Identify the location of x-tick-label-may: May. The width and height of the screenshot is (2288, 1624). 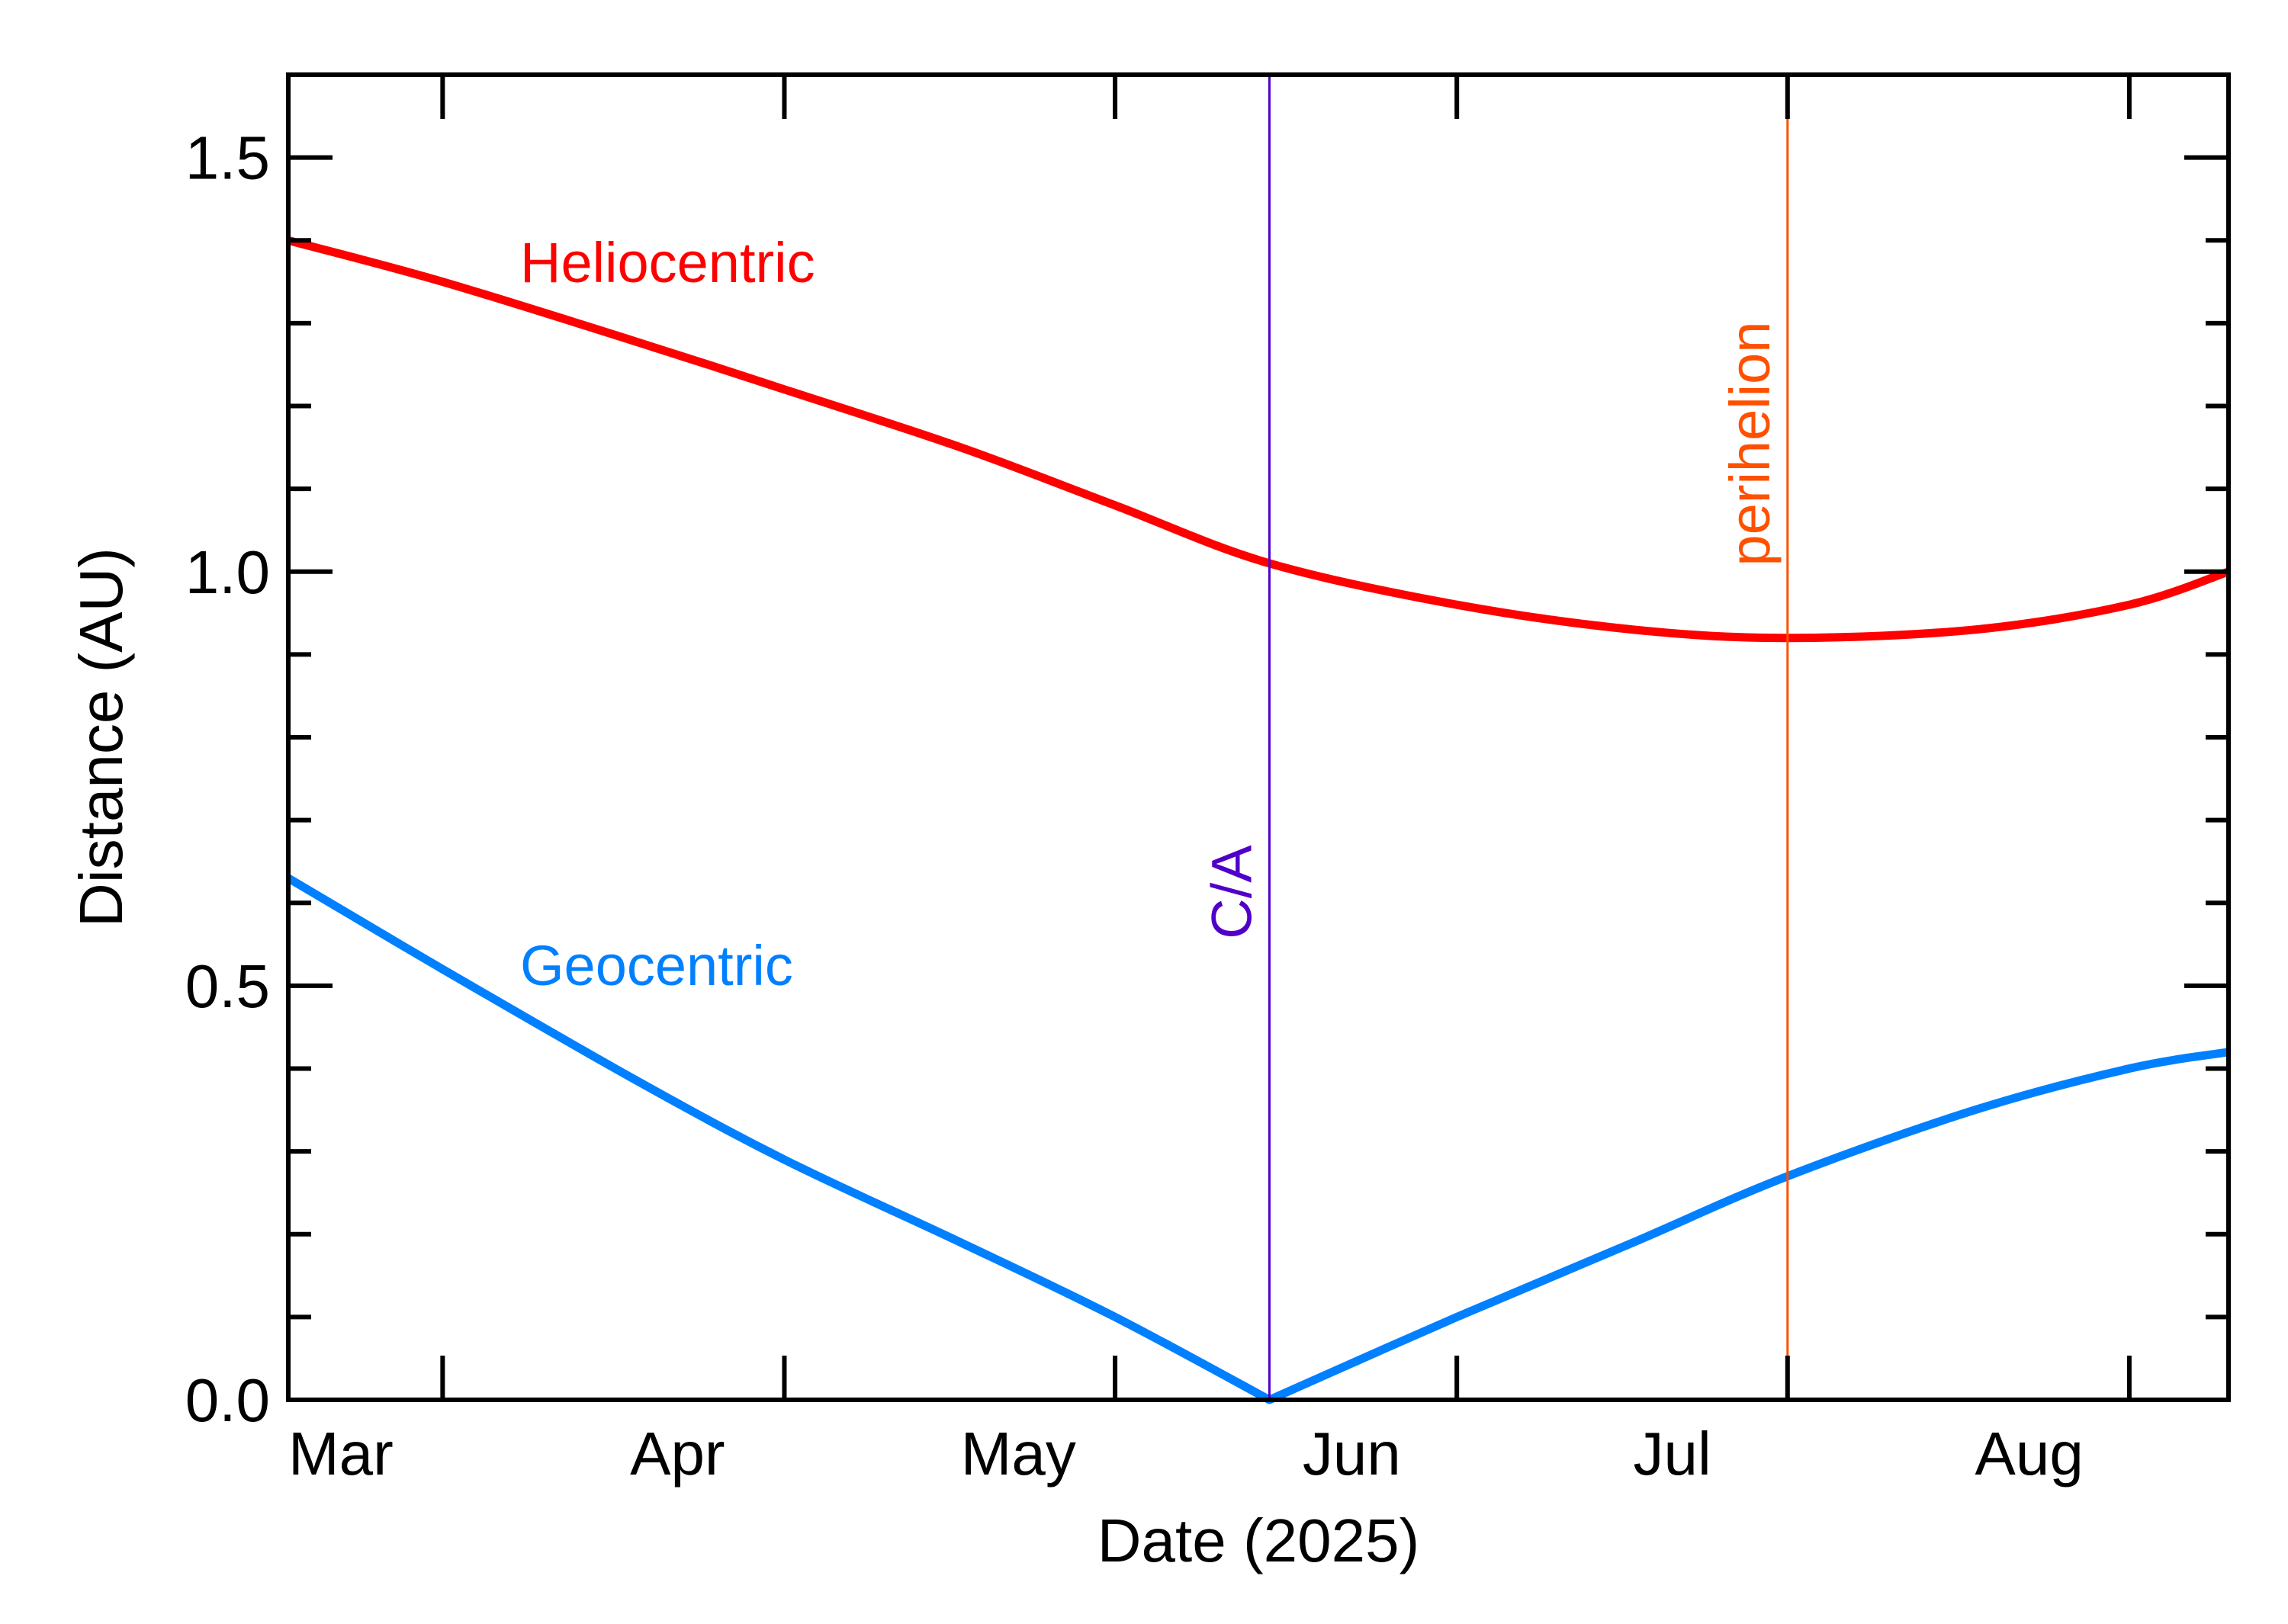
(1018, 1454).